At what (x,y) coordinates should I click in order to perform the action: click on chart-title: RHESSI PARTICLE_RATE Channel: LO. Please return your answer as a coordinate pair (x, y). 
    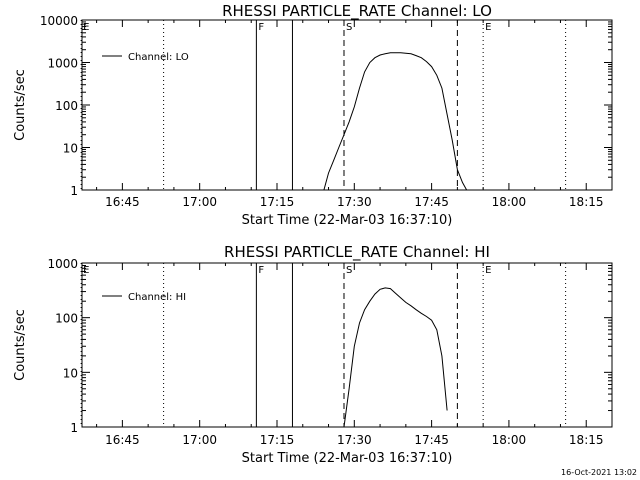
    Looking at the image, I should click on (357, 11).